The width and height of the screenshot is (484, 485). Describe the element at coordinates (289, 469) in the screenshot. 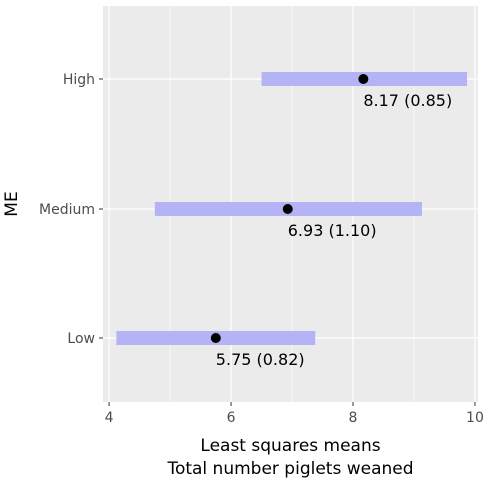

I see `x-axis-title-line2: Total number piglets weaned` at that location.